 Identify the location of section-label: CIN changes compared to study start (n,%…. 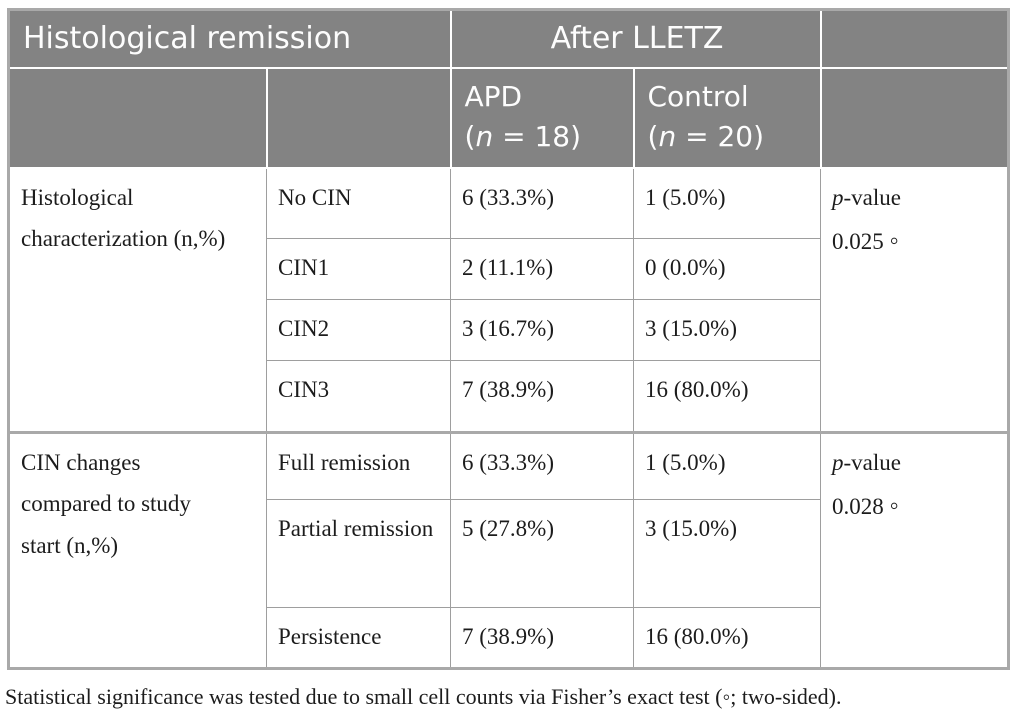
(106, 504).